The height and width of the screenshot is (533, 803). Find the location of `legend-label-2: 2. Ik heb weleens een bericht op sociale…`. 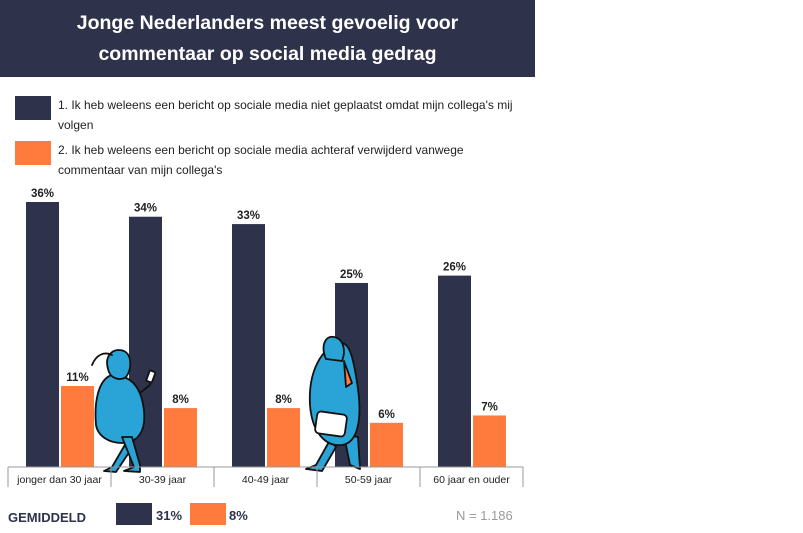

legend-label-2: 2. Ik heb weleens een bericht op sociale… is located at coordinates (261, 160).